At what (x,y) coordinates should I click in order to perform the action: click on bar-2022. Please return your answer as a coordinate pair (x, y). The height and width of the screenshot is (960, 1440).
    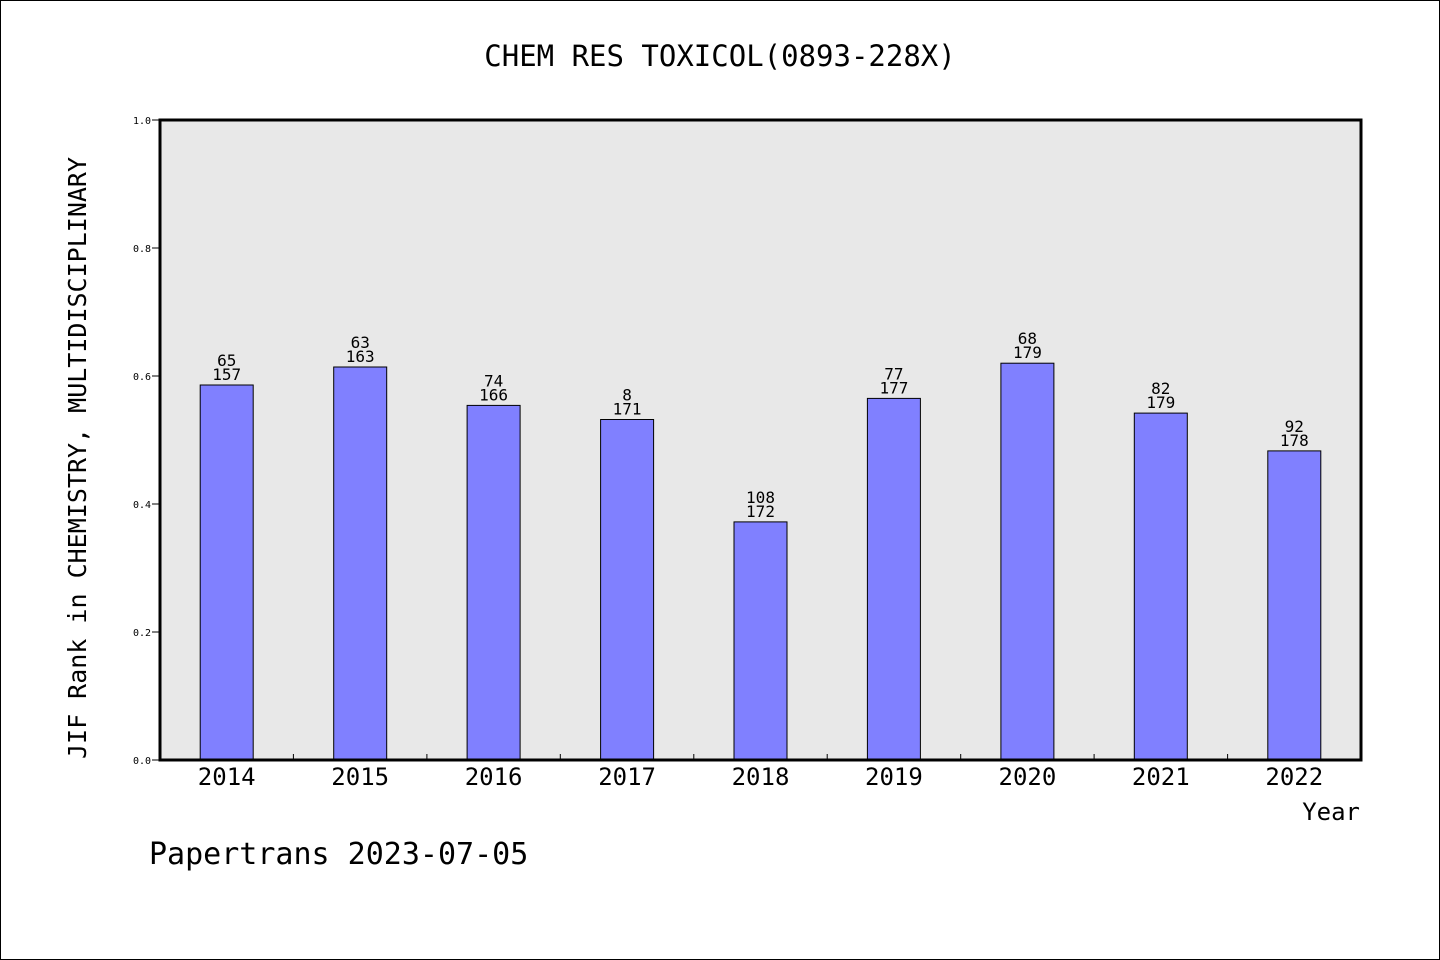
    Looking at the image, I should click on (1294, 605).